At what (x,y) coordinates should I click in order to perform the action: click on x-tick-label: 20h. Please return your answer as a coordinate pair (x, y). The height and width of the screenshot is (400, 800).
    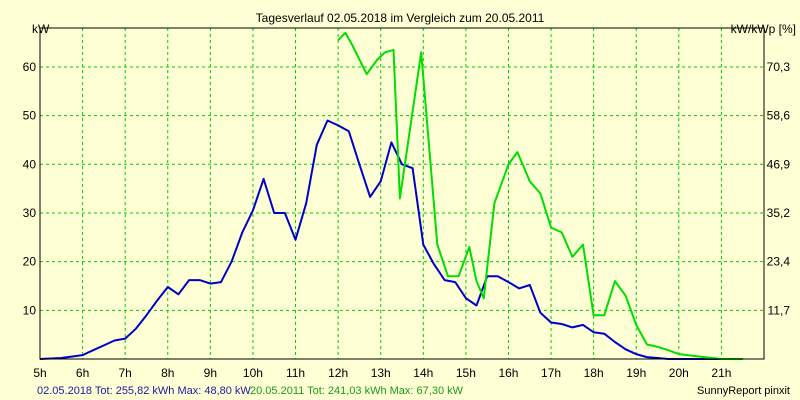
    Looking at the image, I should click on (679, 373).